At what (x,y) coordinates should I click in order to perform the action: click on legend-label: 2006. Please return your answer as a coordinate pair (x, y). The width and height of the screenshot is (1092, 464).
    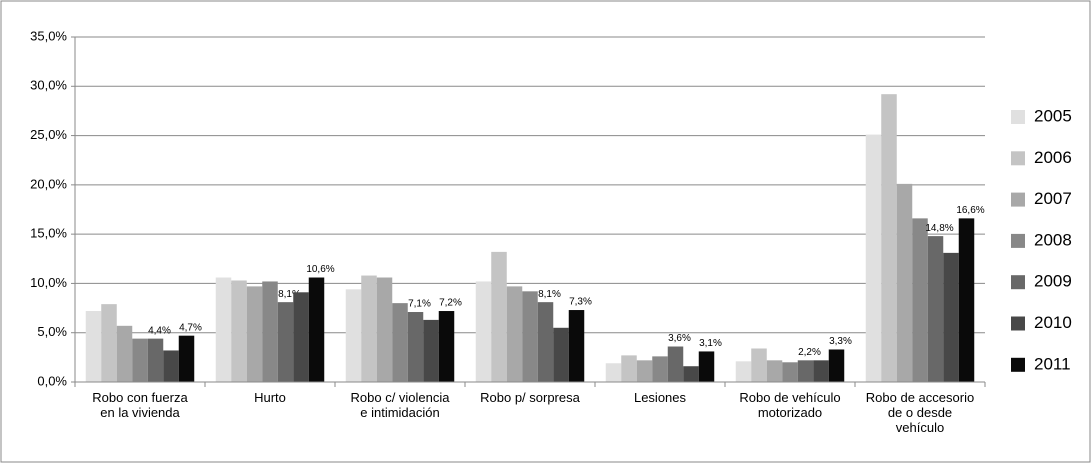
    Looking at the image, I should click on (1053, 157).